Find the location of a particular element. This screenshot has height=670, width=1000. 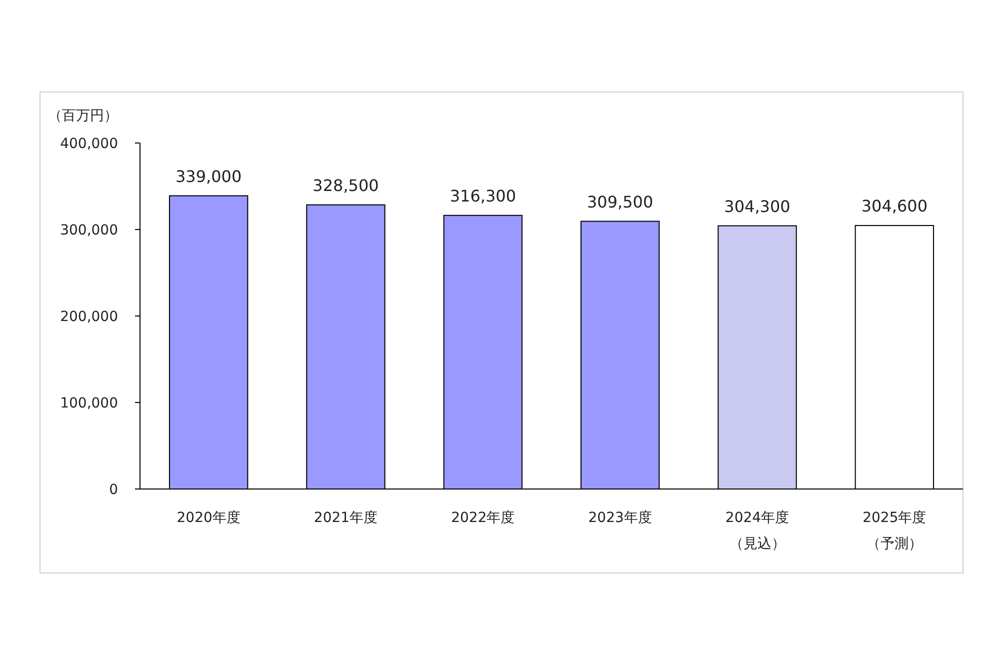

x-tick-label: 2025年度（予測） is located at coordinates (894, 531).